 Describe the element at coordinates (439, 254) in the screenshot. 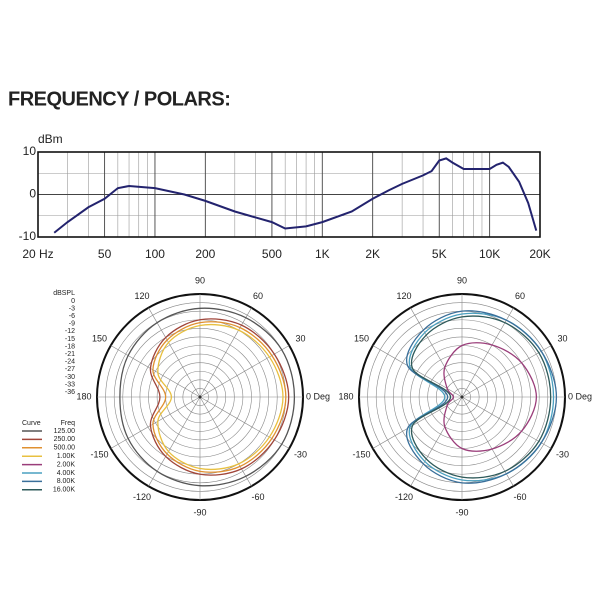

I see `x-tick-label: 5K` at that location.